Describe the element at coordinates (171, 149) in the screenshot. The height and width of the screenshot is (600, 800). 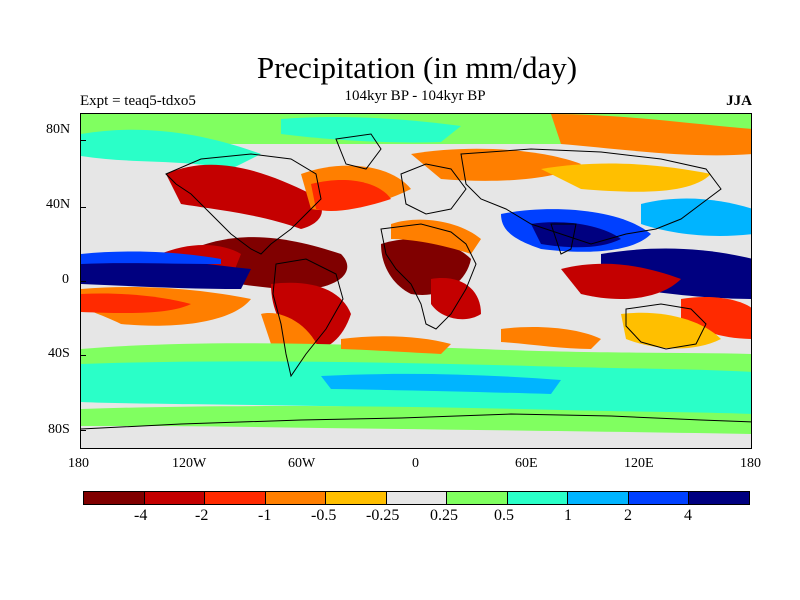
I see `north-pacific-cyan` at that location.